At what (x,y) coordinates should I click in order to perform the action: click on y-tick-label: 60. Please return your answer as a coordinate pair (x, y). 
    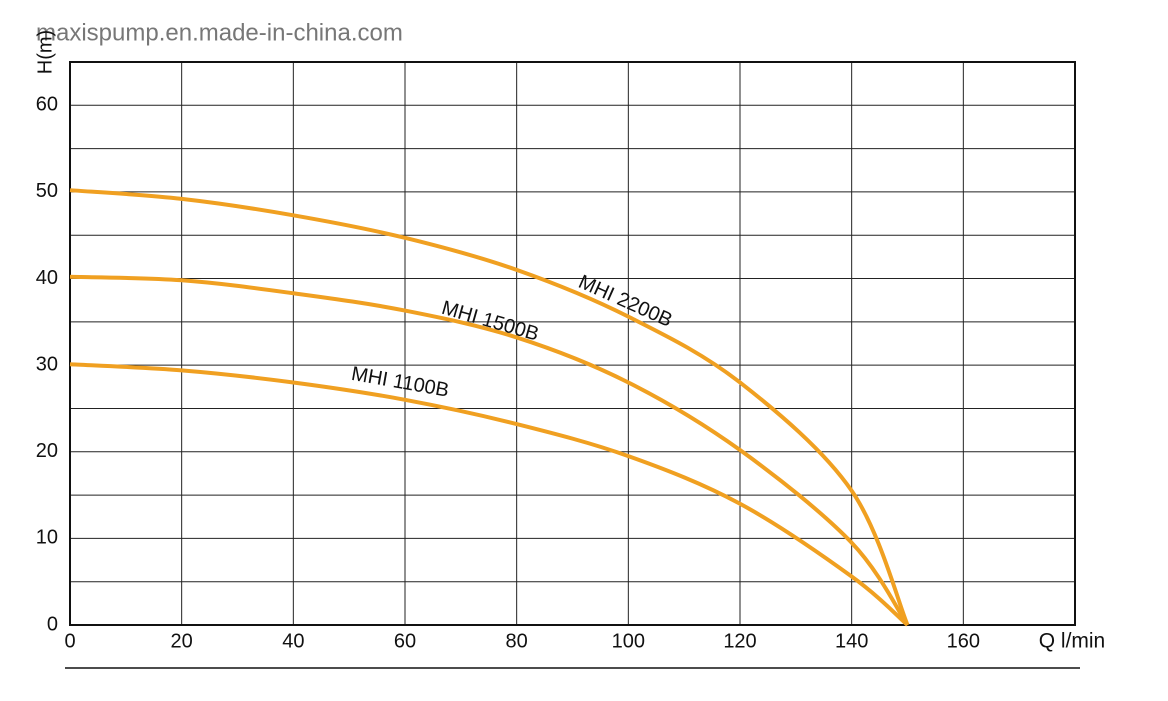
    Looking at the image, I should click on (47, 105).